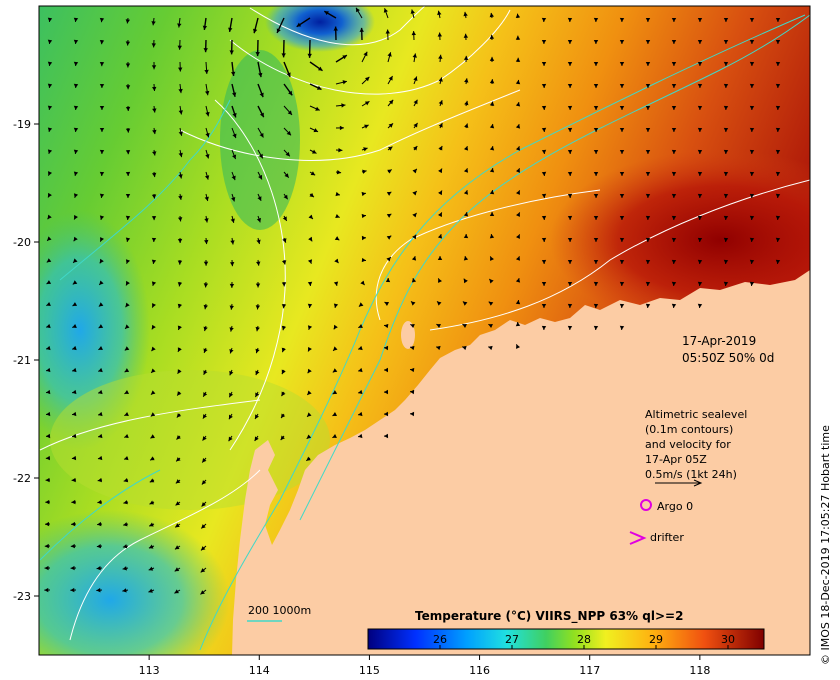  Describe the element at coordinates (22, 242) in the screenshot. I see `y-tick-label: -20` at that location.